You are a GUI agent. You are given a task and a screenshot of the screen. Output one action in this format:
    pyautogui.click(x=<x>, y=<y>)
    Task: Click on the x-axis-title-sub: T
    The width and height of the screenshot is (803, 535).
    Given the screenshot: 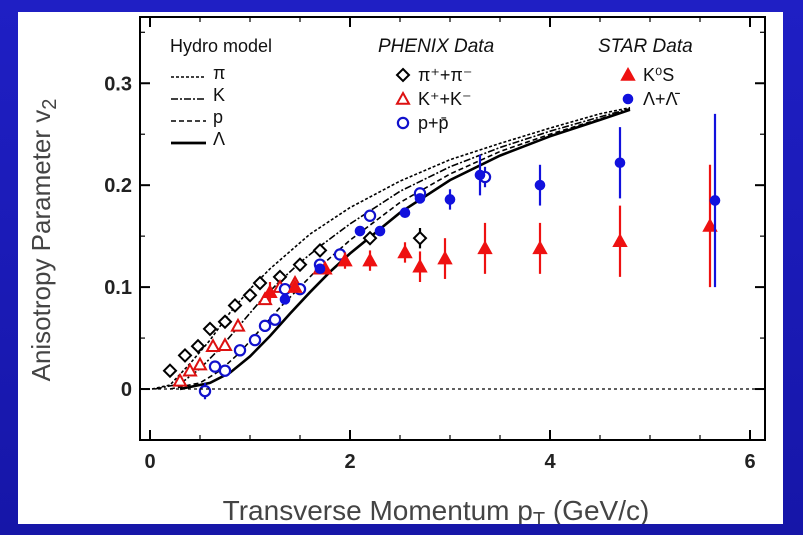 What is the action you would take?
    pyautogui.click(x=539, y=516)
    